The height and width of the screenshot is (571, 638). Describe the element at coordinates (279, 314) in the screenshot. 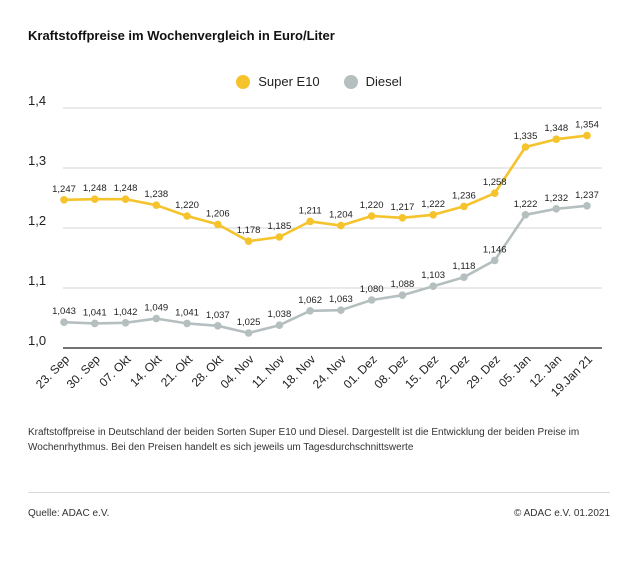

I see `data-label: 1,038` at that location.